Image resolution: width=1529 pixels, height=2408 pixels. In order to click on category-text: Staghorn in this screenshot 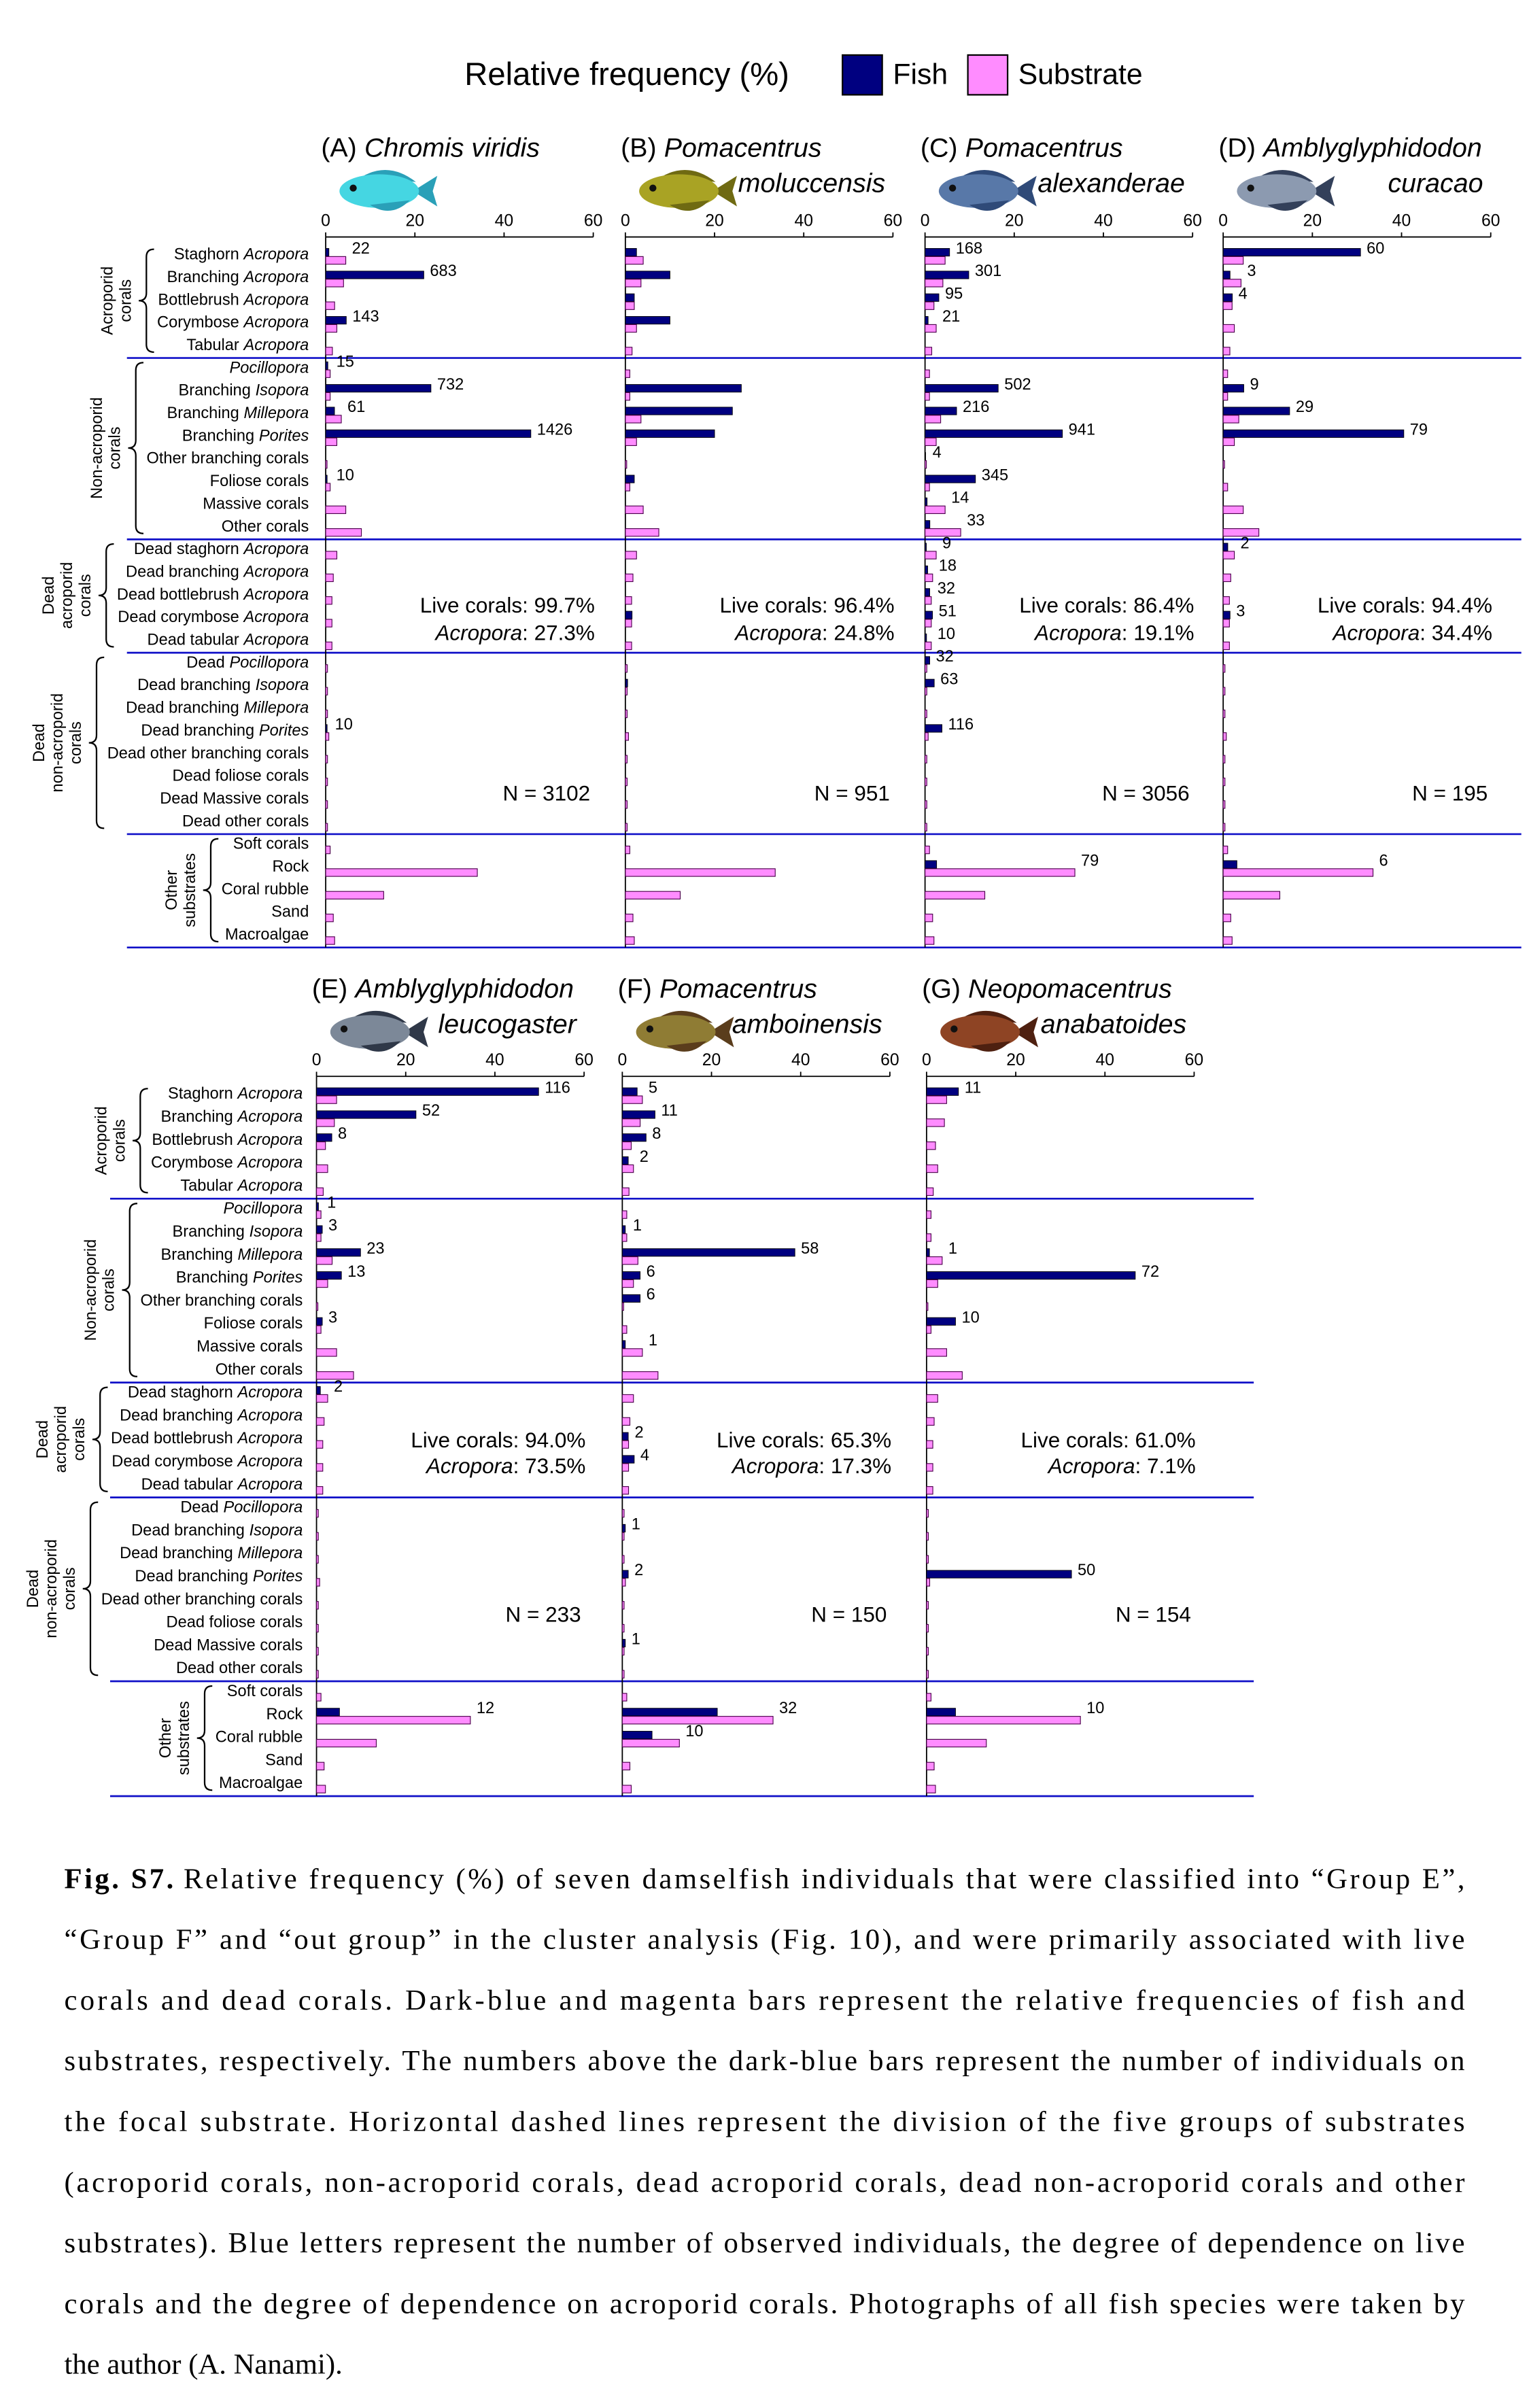, I will do `click(207, 255)`.